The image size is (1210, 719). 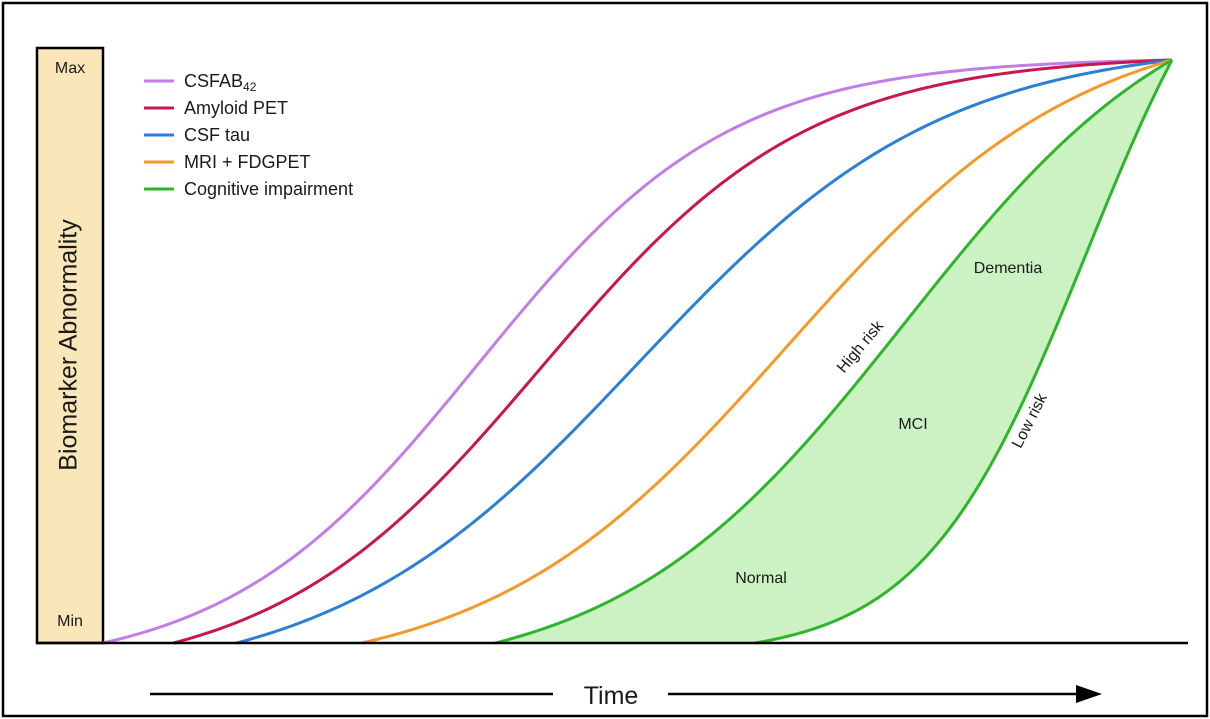 I want to click on annotation-mci: MCI, so click(x=912, y=424).